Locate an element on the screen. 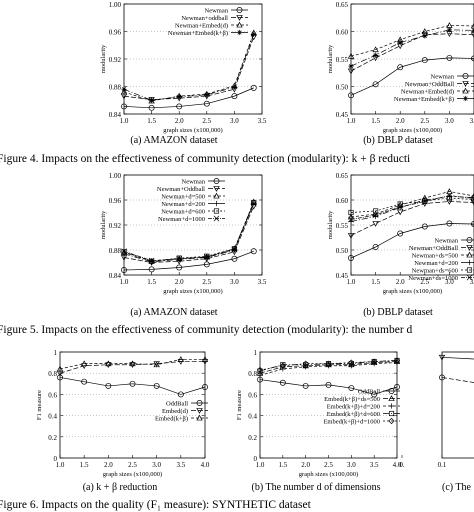  subcaption-6c: (c) The is located at coordinates (457, 487).